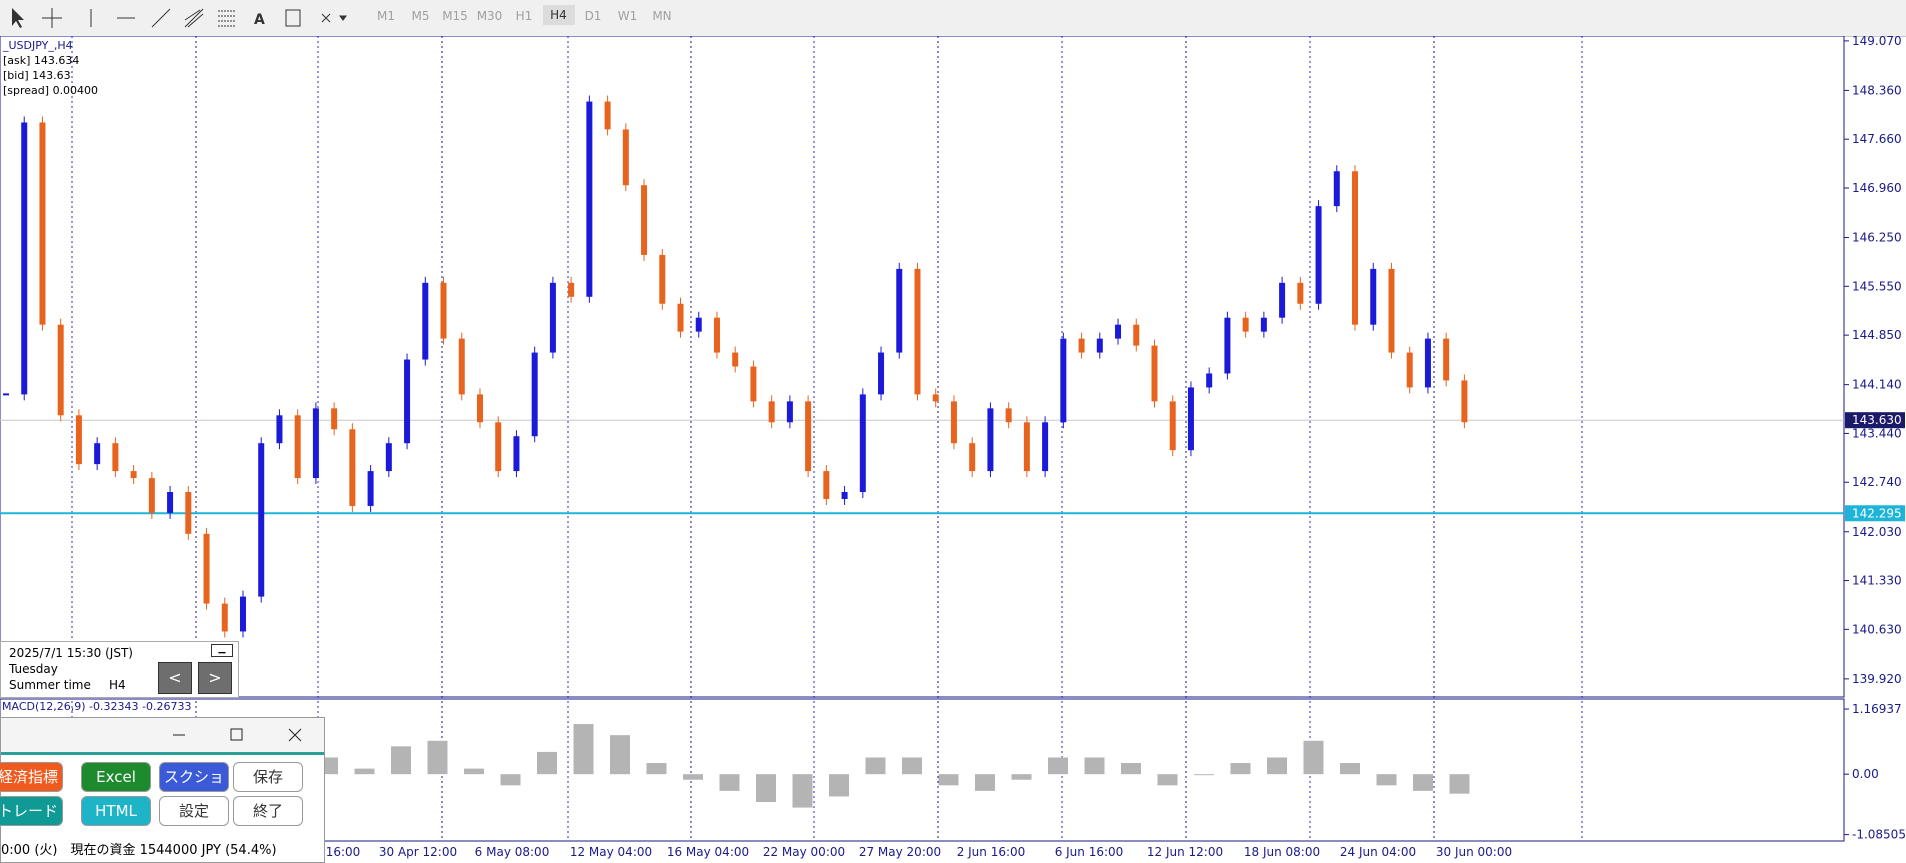  What do you see at coordinates (116, 777) in the screenshot?
I see `tool-button: Excel` at bounding box center [116, 777].